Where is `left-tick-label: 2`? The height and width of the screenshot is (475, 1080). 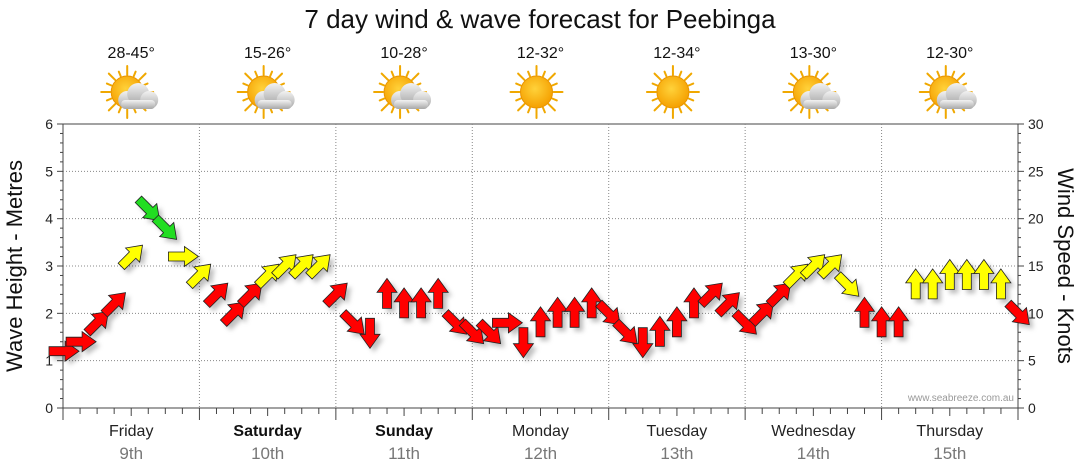
left-tick-label: 2 is located at coordinates (49, 313).